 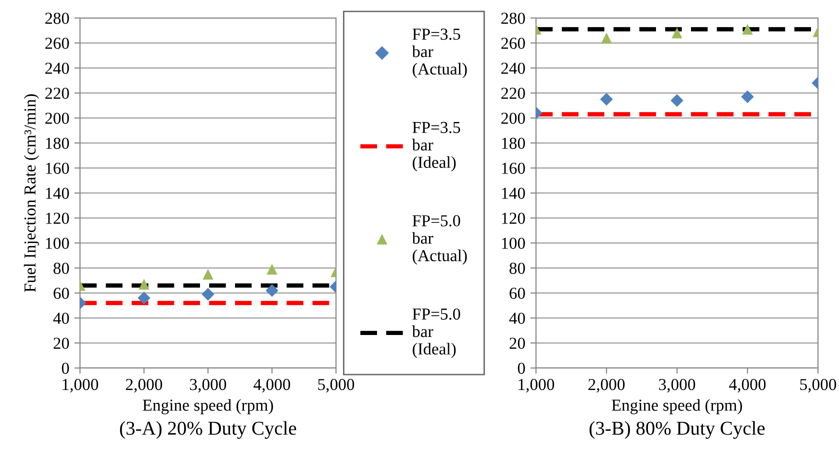 What do you see at coordinates (677, 430) in the screenshot?
I see `text: (3-B) 80% Duty Cycle` at bounding box center [677, 430].